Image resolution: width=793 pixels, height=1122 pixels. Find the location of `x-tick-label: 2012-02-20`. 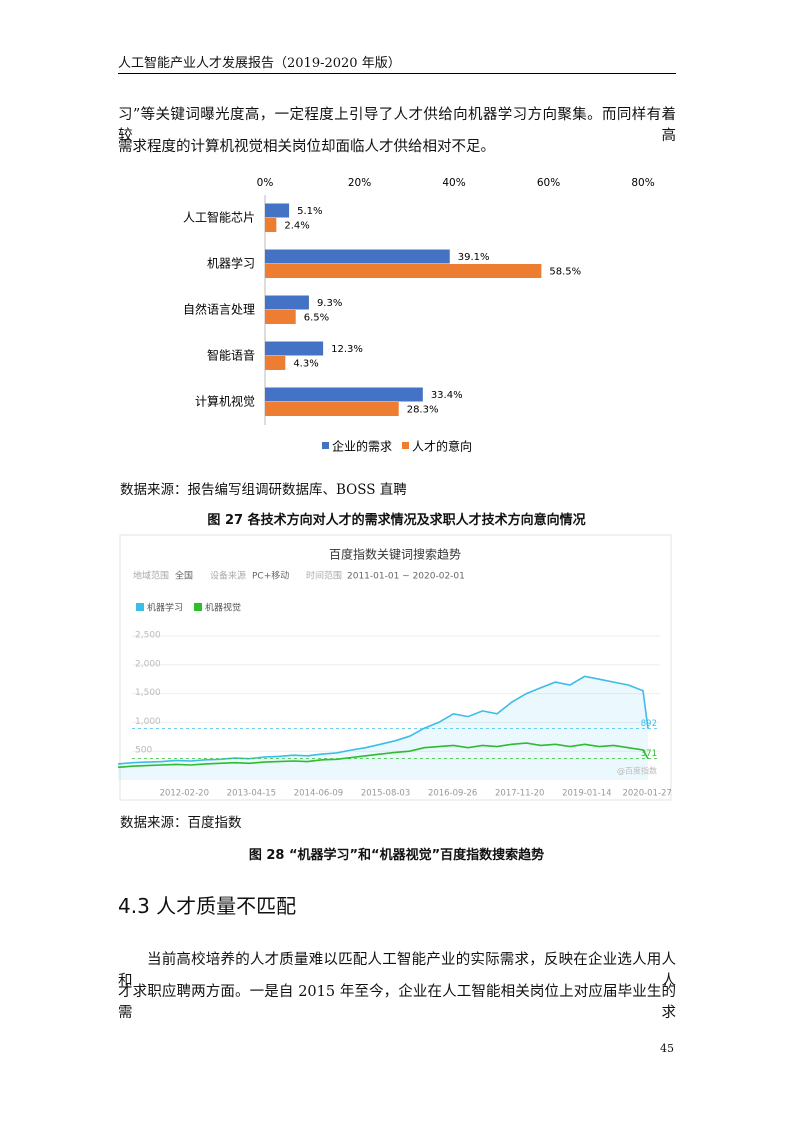

x-tick-label: 2012-02-20 is located at coordinates (184, 794).